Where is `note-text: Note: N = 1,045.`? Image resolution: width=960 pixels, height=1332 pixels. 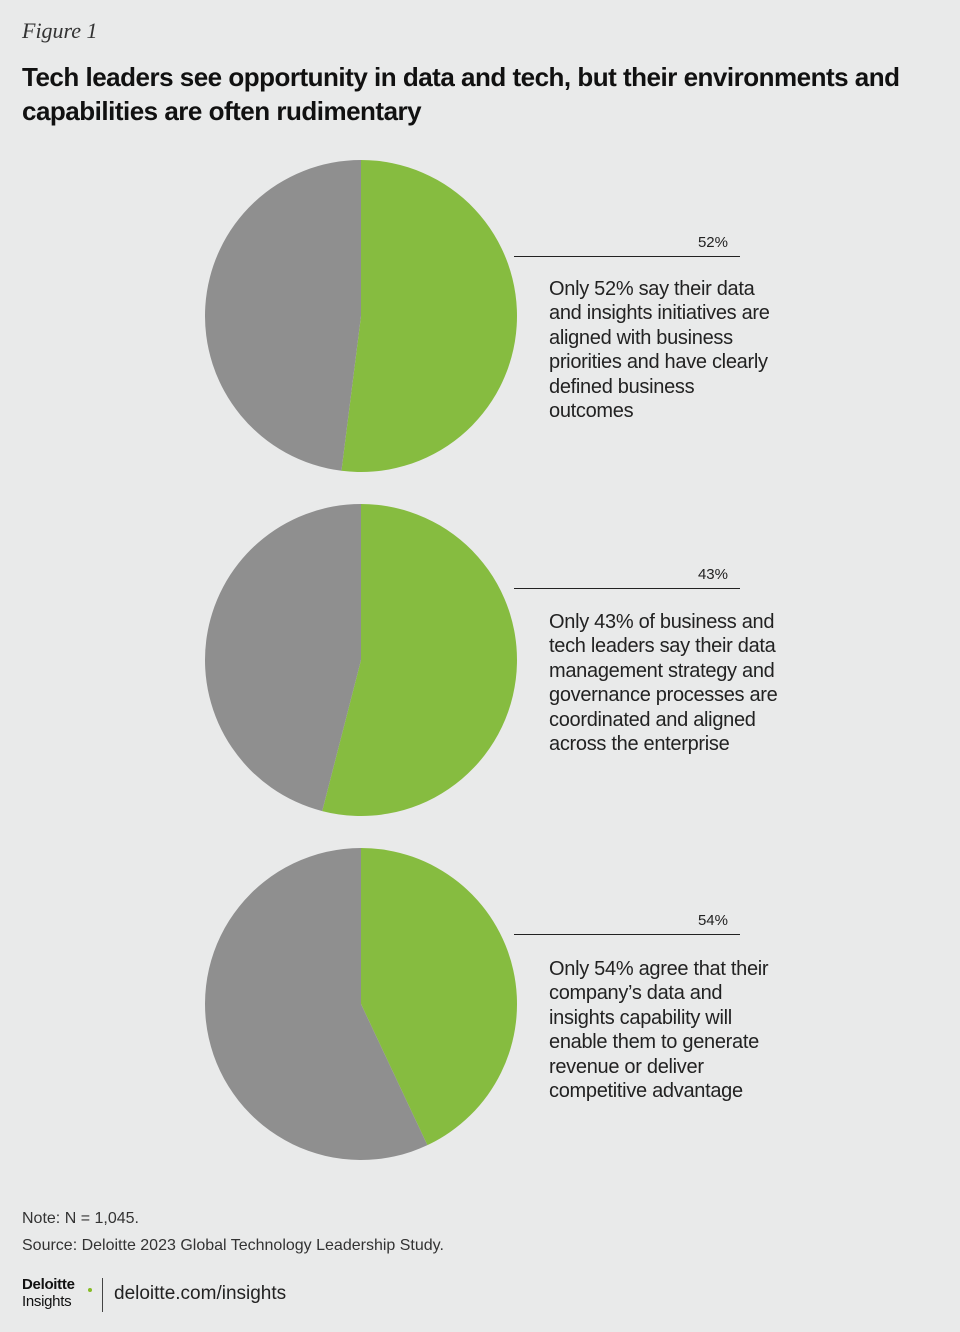 note-text: Note: N = 1,045. is located at coordinates (80, 1218).